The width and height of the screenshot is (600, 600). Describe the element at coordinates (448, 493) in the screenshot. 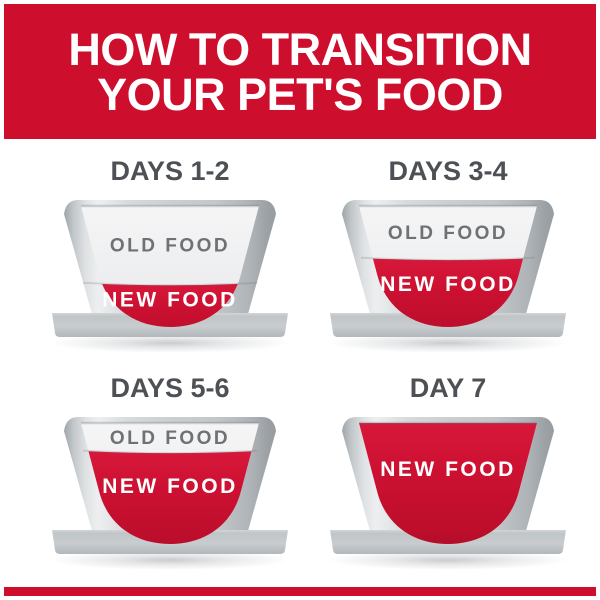

I see `bowl-graphic: NEW FOOD` at that location.